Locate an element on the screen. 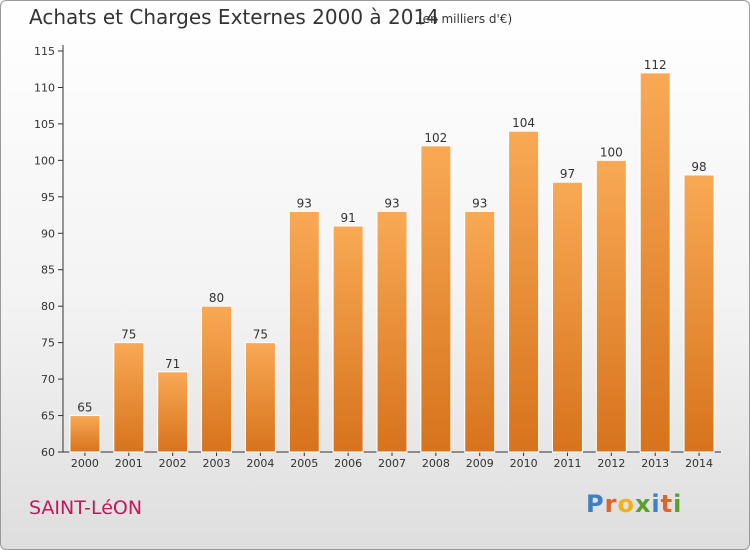 The image size is (750, 550). y-tick-label: 85 is located at coordinates (48, 270).